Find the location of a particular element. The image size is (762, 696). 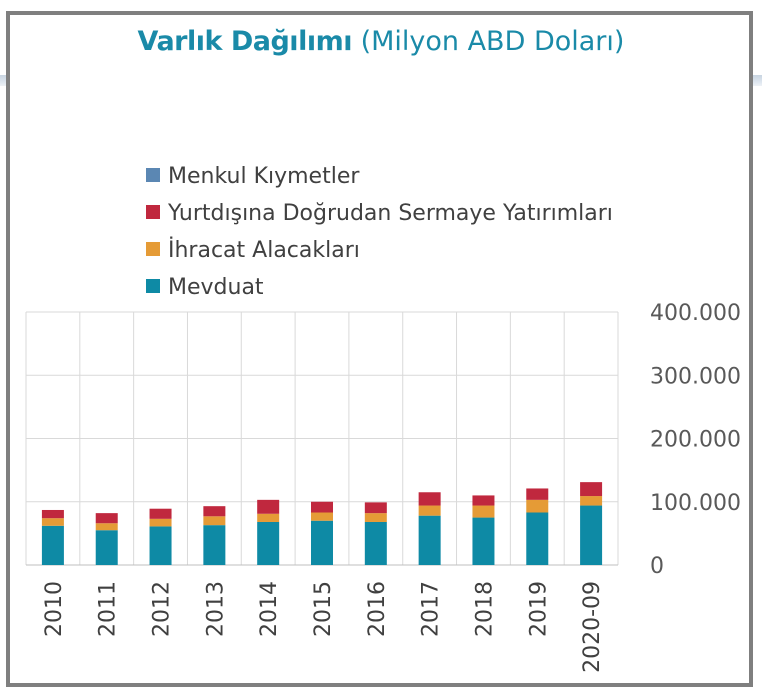

x-tick-label: 2012 is located at coordinates (162, 609).